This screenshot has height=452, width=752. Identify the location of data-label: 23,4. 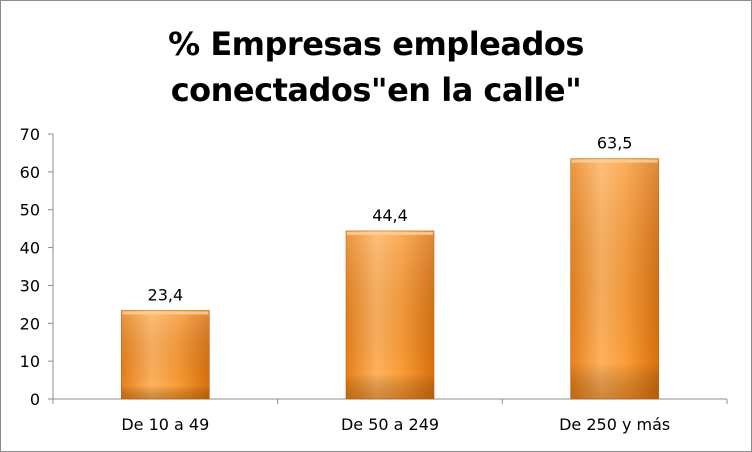
(166, 294).